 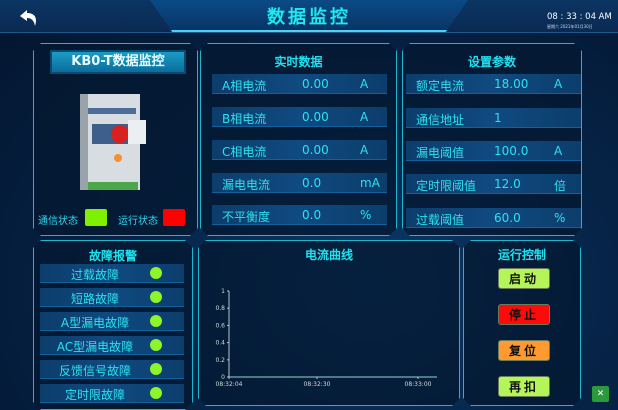 I want to click on realtime-label: 不平衡度, so click(x=246, y=217).